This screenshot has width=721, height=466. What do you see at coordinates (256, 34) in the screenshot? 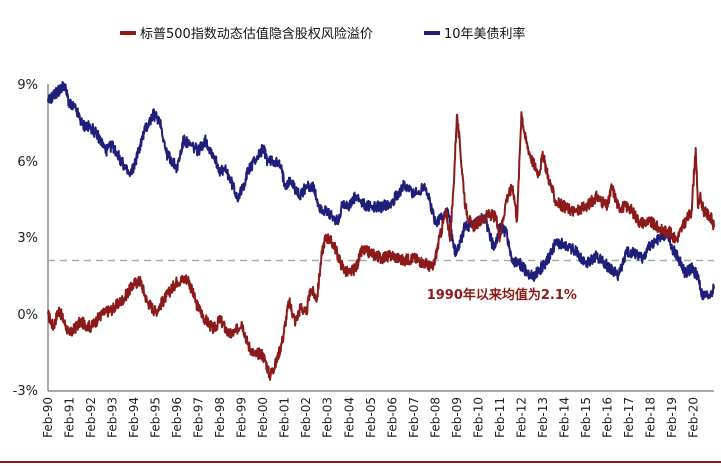
I see `legend-label-erp: 标普500指数动态估值隐含股权风险溢价` at bounding box center [256, 34].